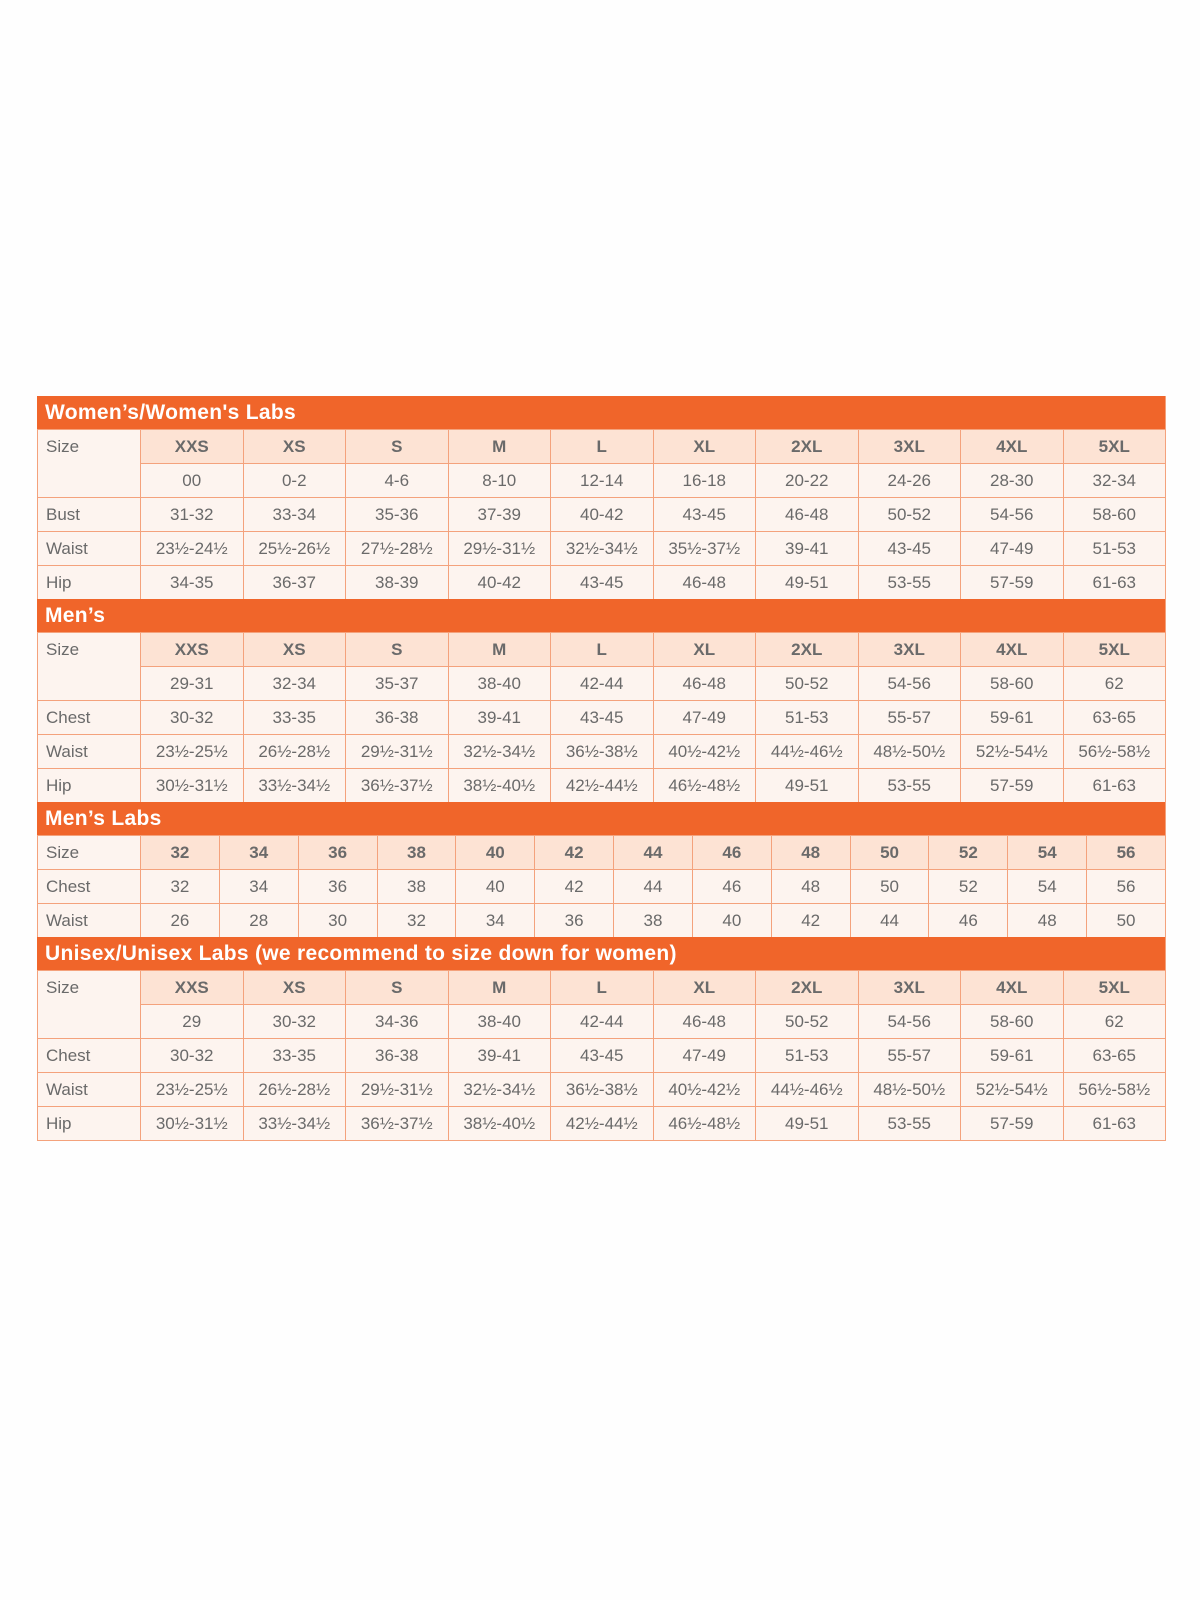 This screenshot has width=1200, height=1600. I want to click on size-header-cell: 4XL, so click(1011, 649).